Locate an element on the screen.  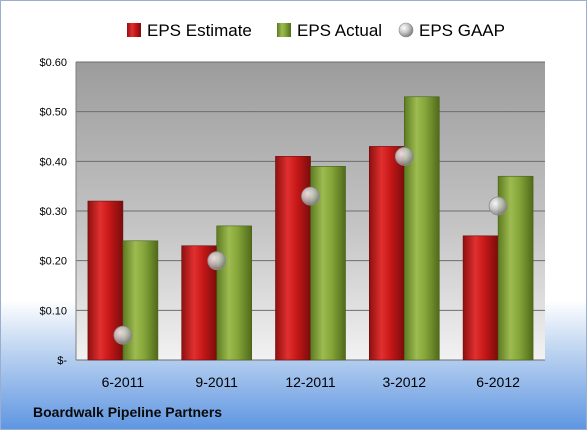
x-tick-label: 6-2011 is located at coordinates (123, 382).